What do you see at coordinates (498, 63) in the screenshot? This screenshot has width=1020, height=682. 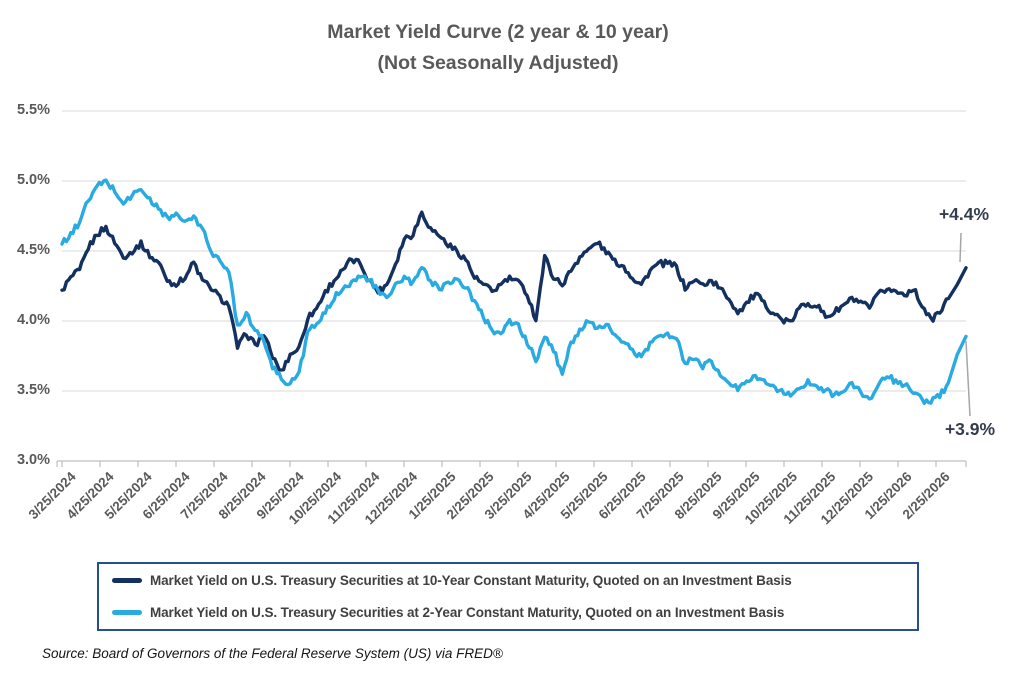 I see `chart-title-line2: (Not Seasonally Adjusted)` at bounding box center [498, 63].